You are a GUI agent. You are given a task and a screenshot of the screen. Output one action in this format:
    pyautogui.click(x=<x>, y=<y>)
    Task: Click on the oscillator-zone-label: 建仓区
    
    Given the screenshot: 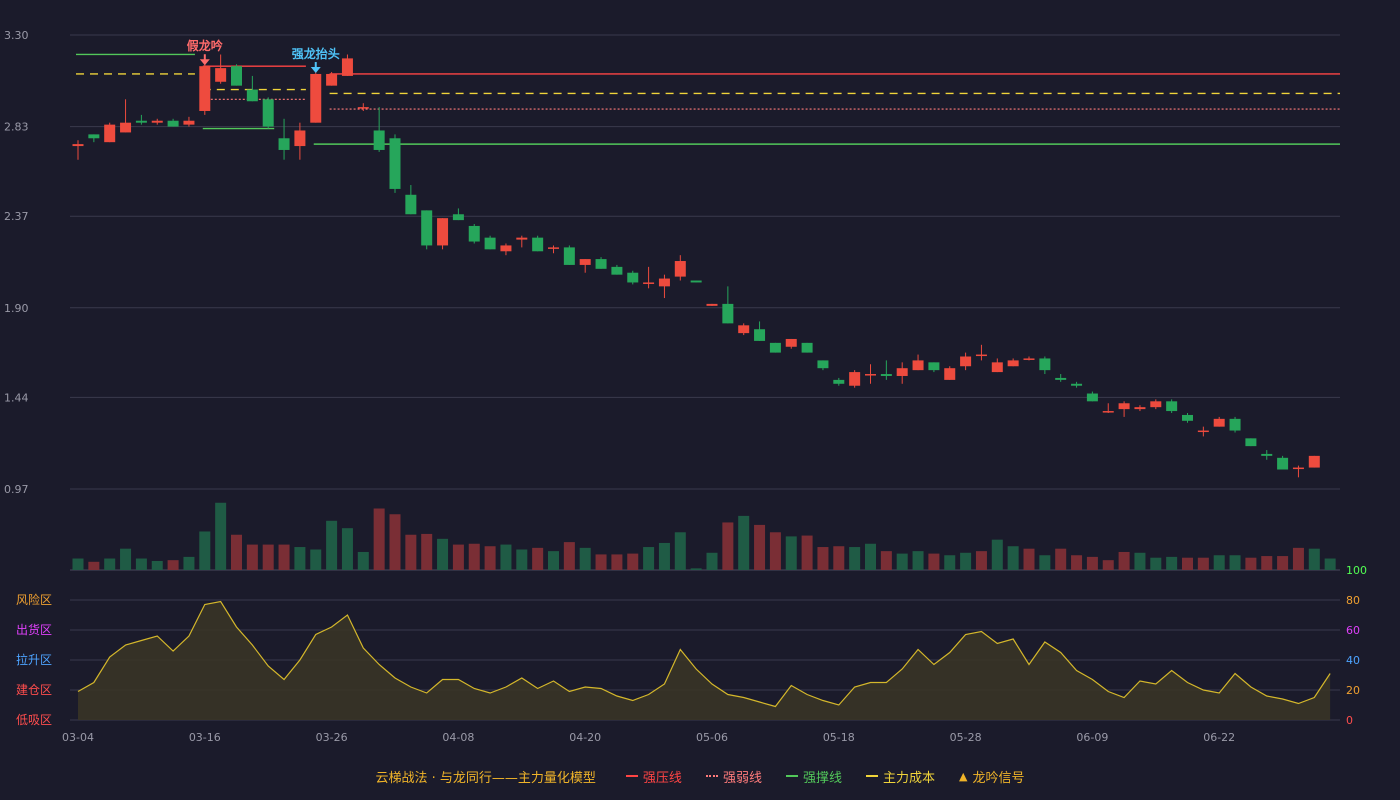 What is the action you would take?
    pyautogui.click(x=34, y=690)
    